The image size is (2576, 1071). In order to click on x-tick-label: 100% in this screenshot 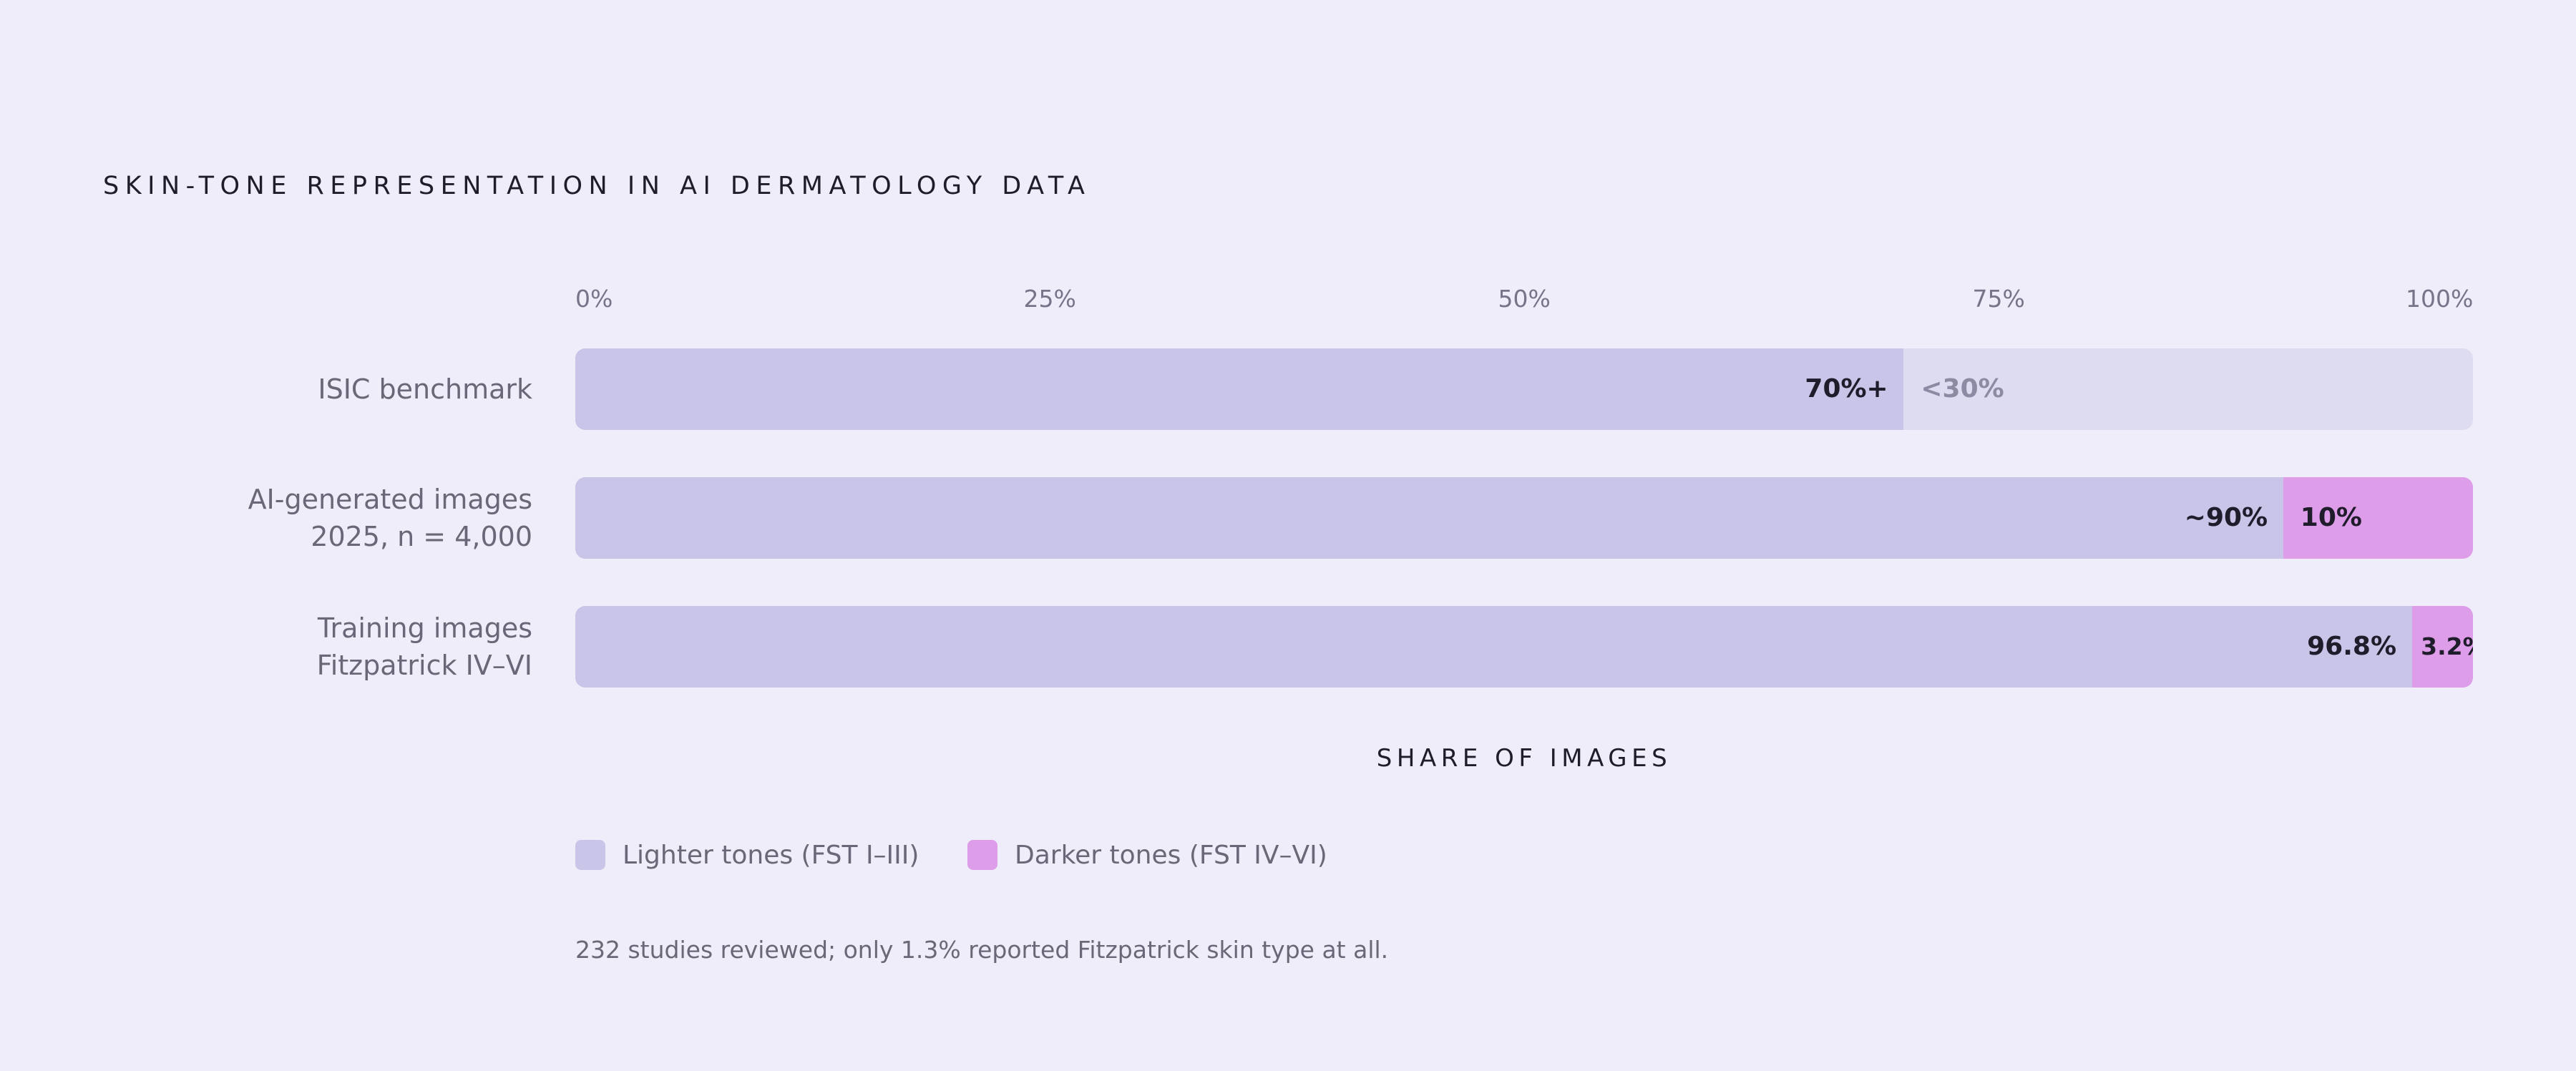, I will do `click(2440, 299)`.